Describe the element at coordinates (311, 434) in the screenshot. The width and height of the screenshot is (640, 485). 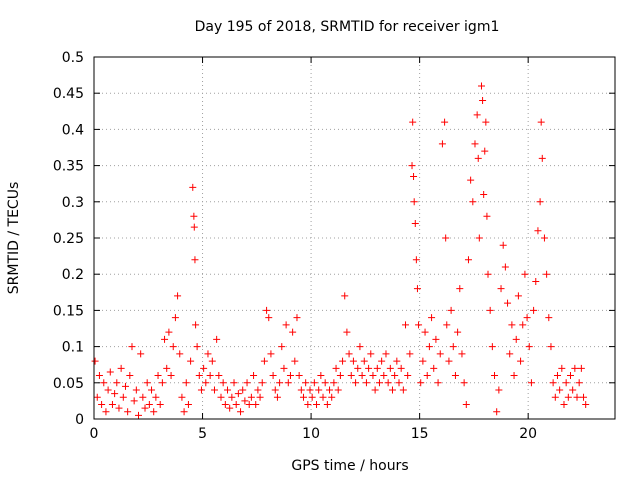
I see `x-tick-label: 10` at that location.